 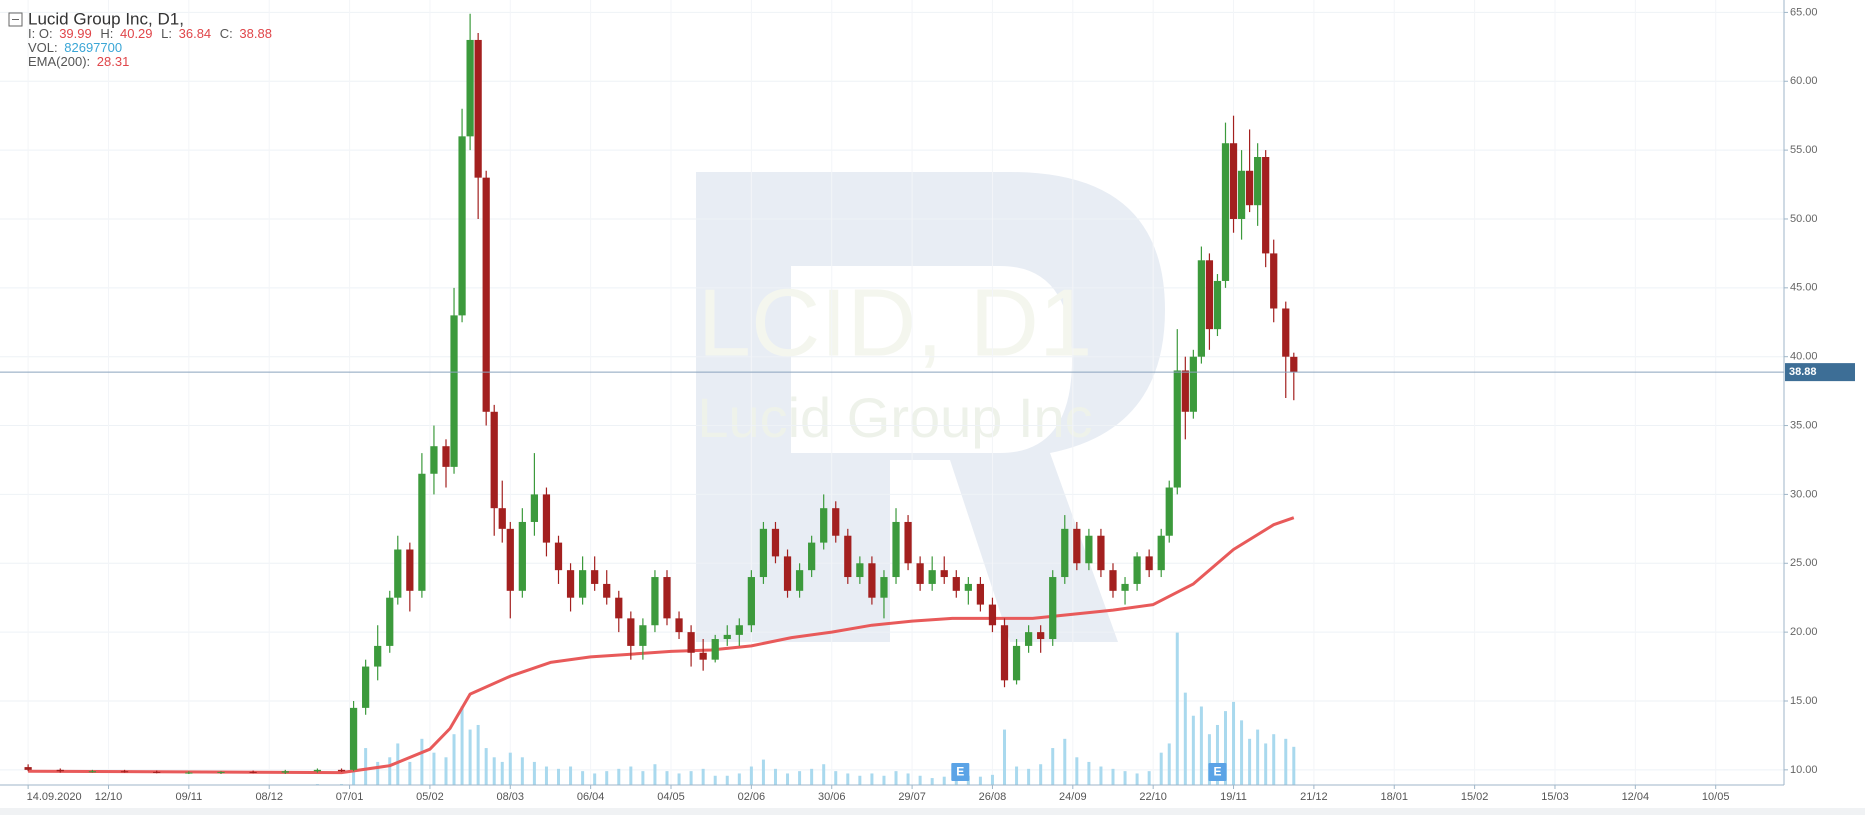 What do you see at coordinates (1217, 772) in the screenshot?
I see `event-marker` at bounding box center [1217, 772].